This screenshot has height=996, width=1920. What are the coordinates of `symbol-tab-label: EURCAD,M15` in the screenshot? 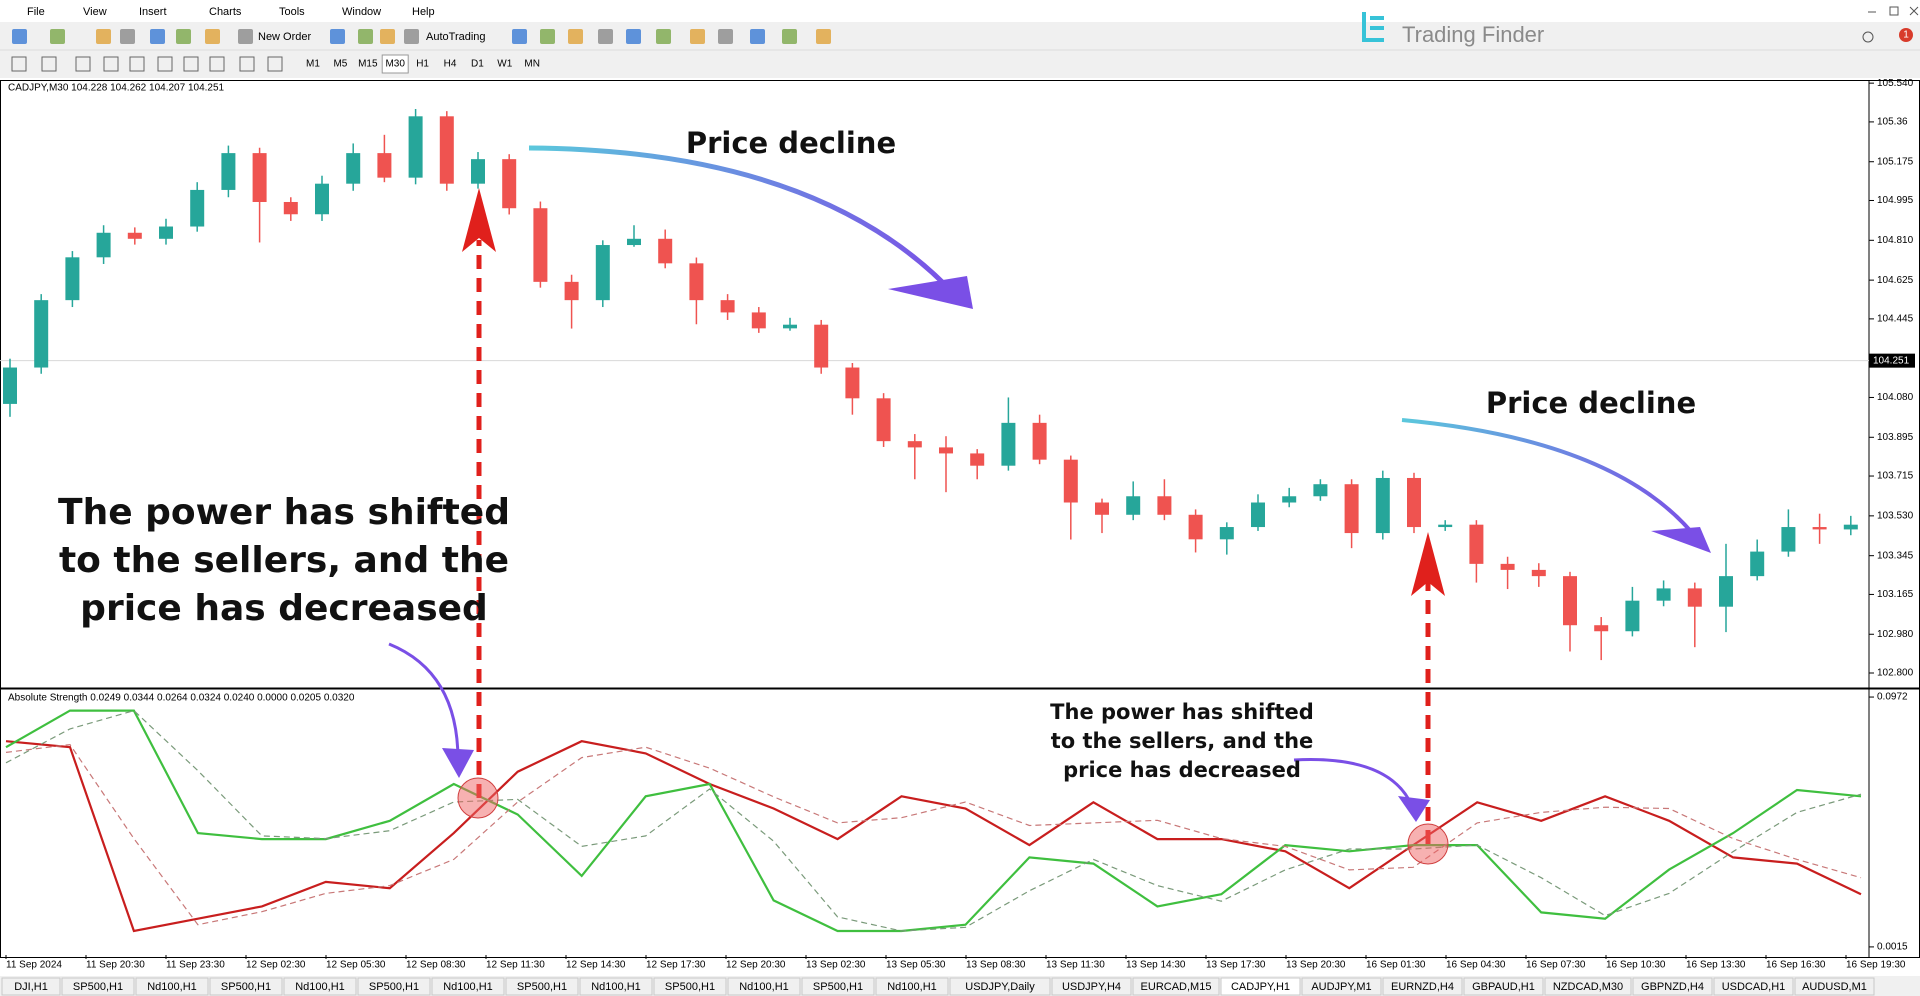 It's located at (1176, 987).